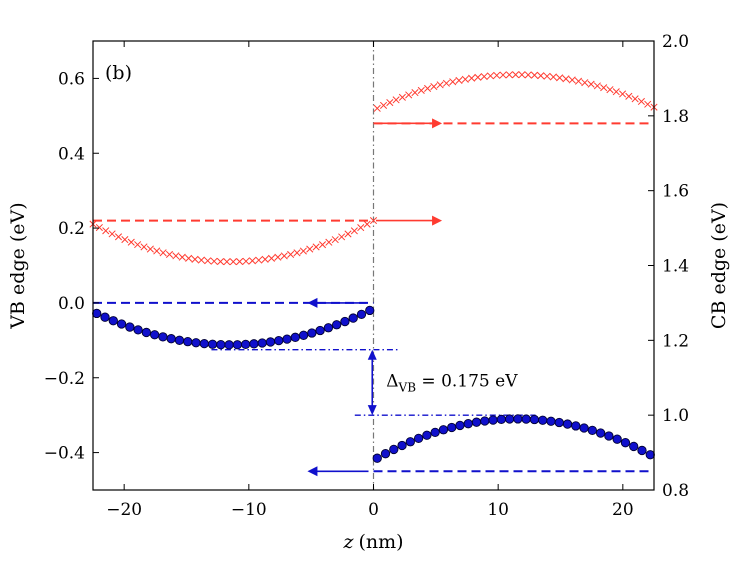 This screenshot has width=747, height=561. What do you see at coordinates (407, 387) in the screenshot?
I see `delta-subscript: VB` at bounding box center [407, 387].